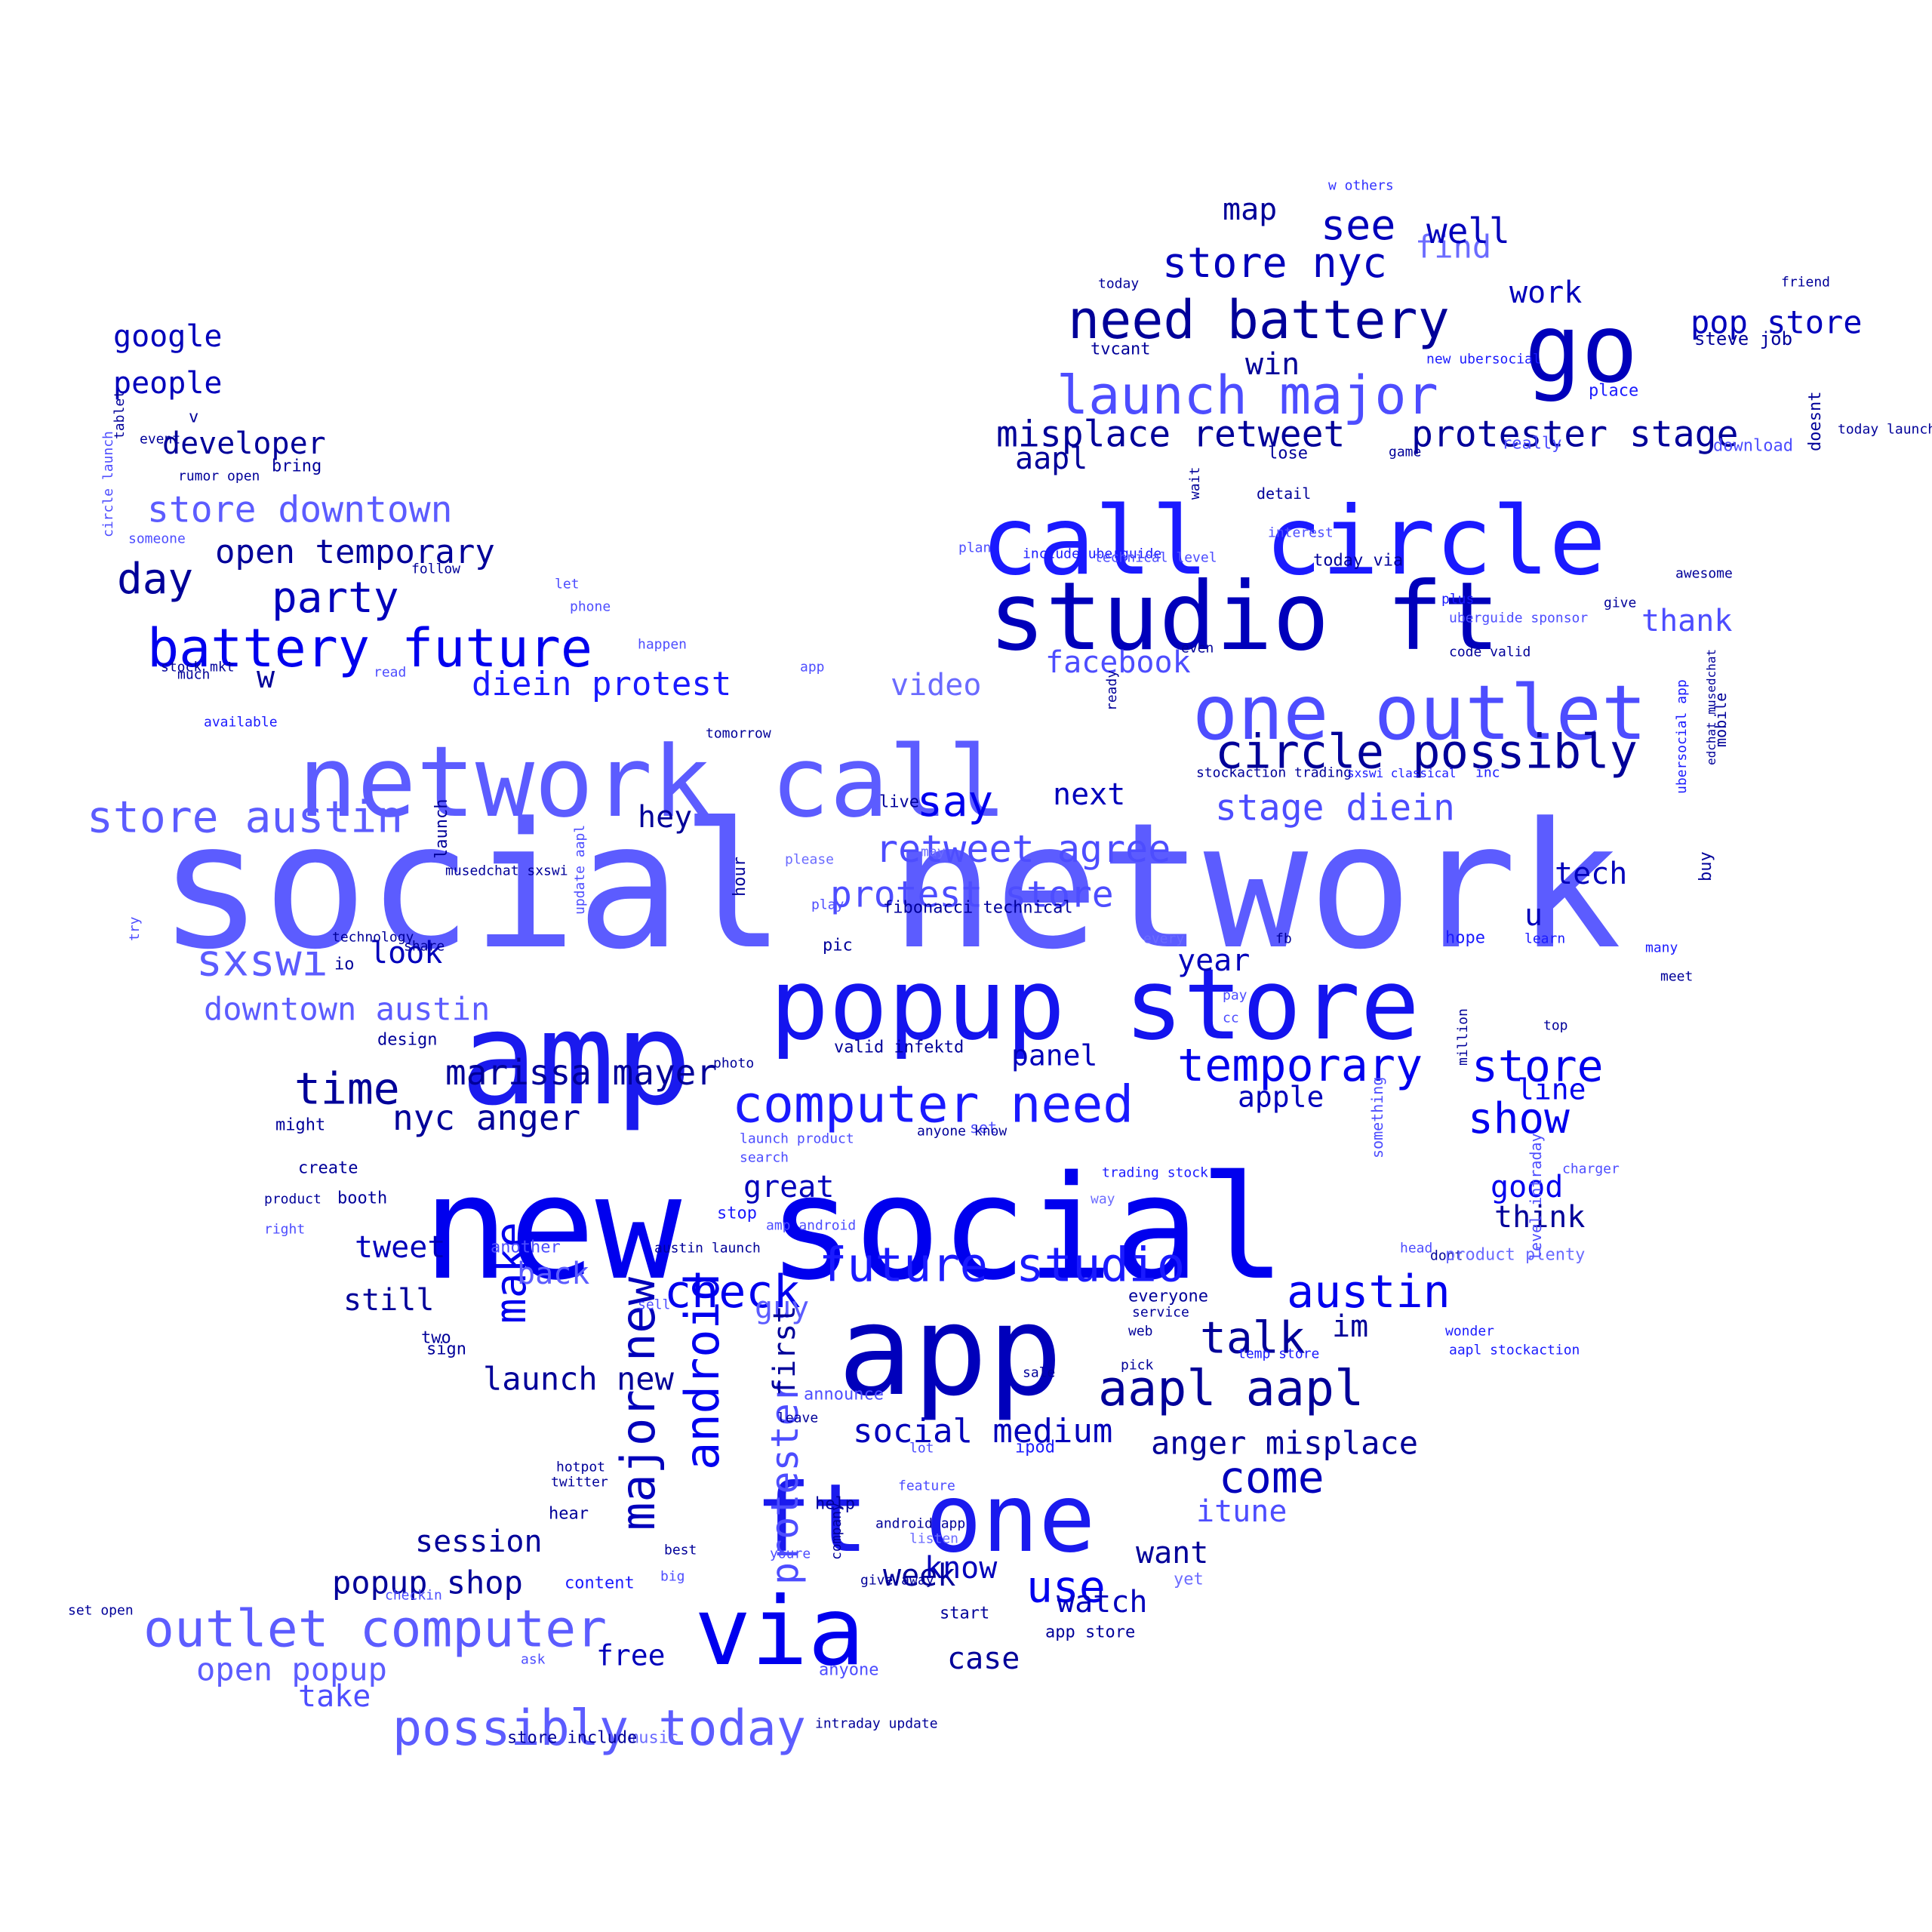 The image size is (1932, 1932). I want to click on cloud-word: set open, so click(101, 1610).